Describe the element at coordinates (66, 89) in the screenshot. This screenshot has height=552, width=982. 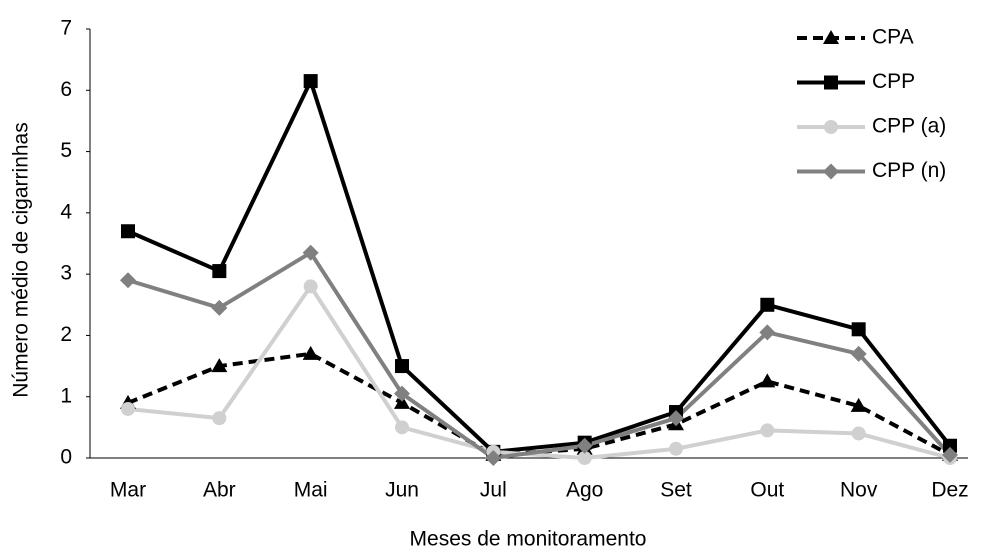
I see `y-tick-label: 6` at that location.